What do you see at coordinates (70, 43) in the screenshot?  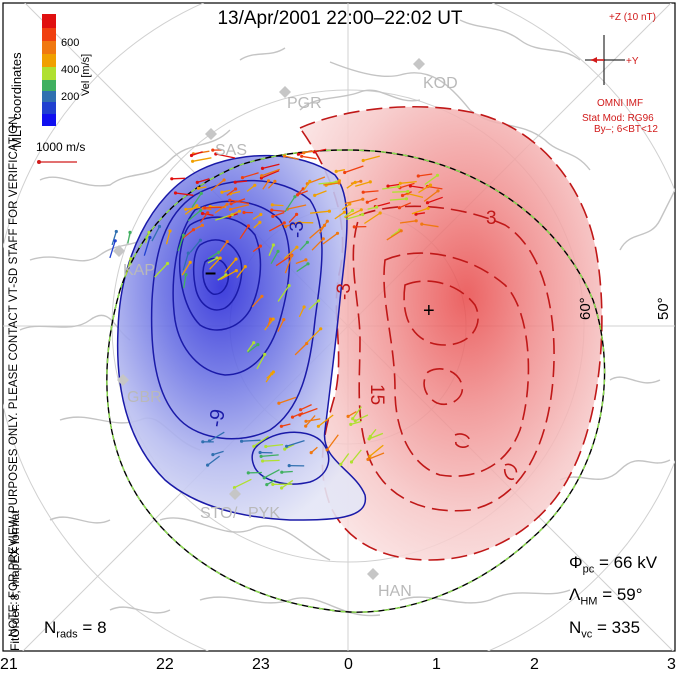 I see `colorbar-tick-600: 600` at bounding box center [70, 43].